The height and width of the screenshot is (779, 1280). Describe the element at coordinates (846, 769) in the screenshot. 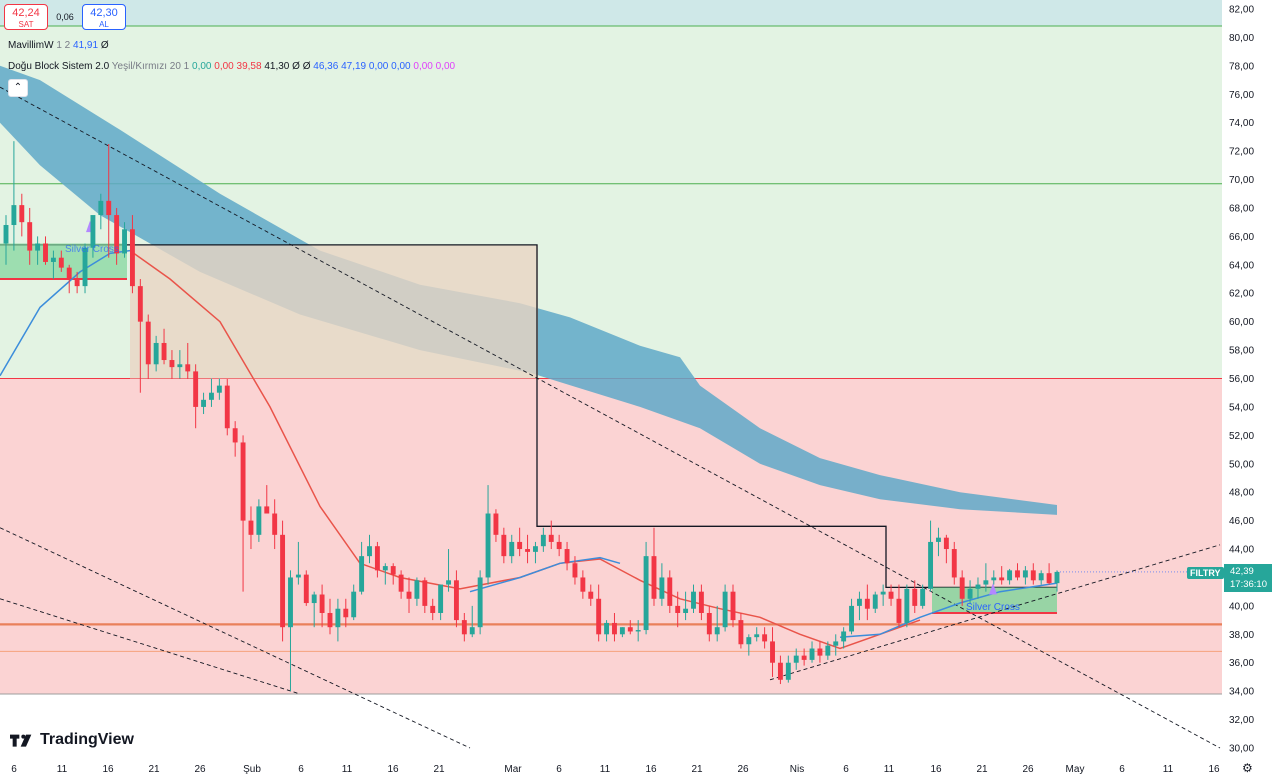

I see `time-axis-label: 6` at that location.